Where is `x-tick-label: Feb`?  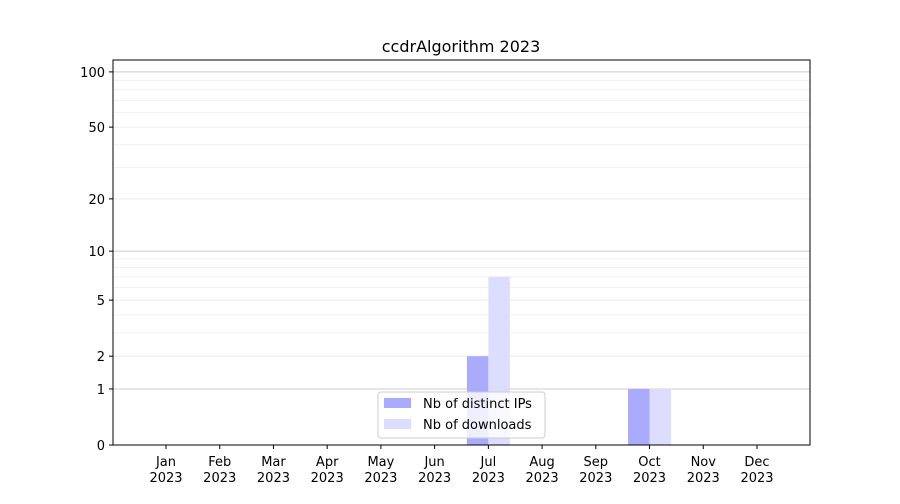
x-tick-label: Feb is located at coordinates (219, 462).